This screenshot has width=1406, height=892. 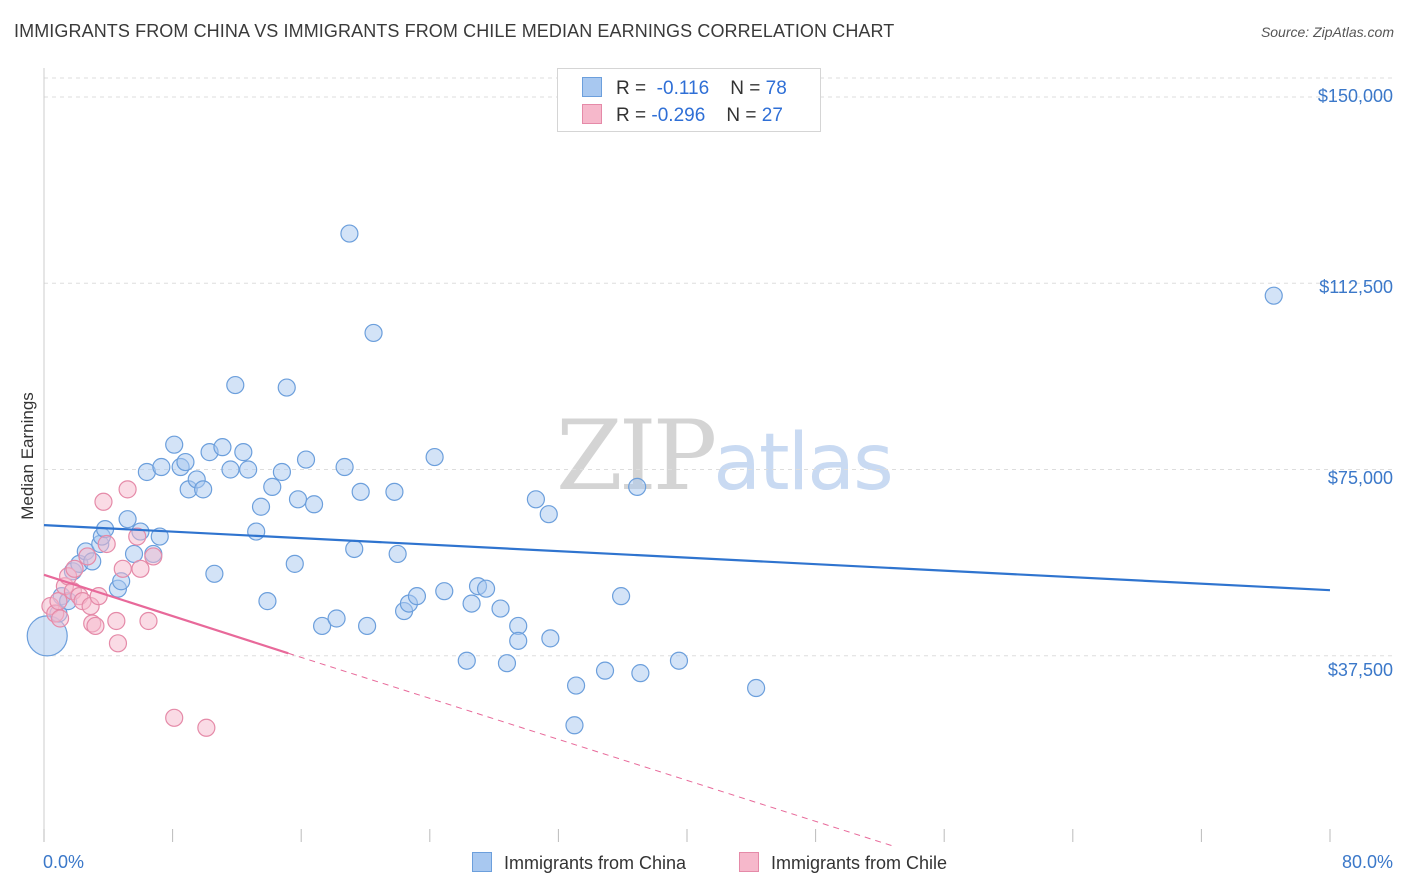 What do you see at coordinates (482, 862) in the screenshot?
I see `series-swatch-china` at bounding box center [482, 862].